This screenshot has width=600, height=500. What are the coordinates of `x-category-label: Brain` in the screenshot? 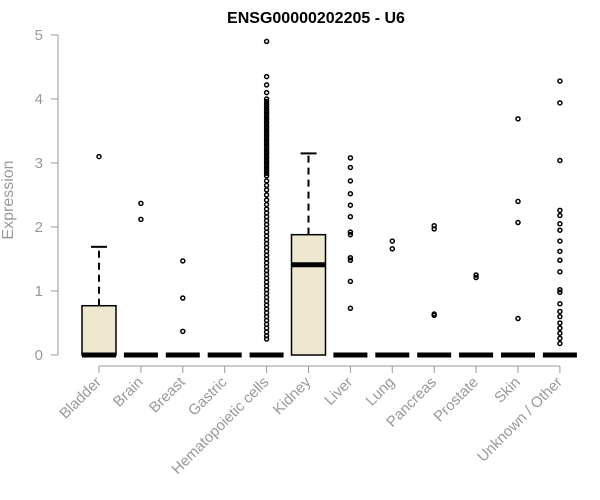 It's located at (128, 392).